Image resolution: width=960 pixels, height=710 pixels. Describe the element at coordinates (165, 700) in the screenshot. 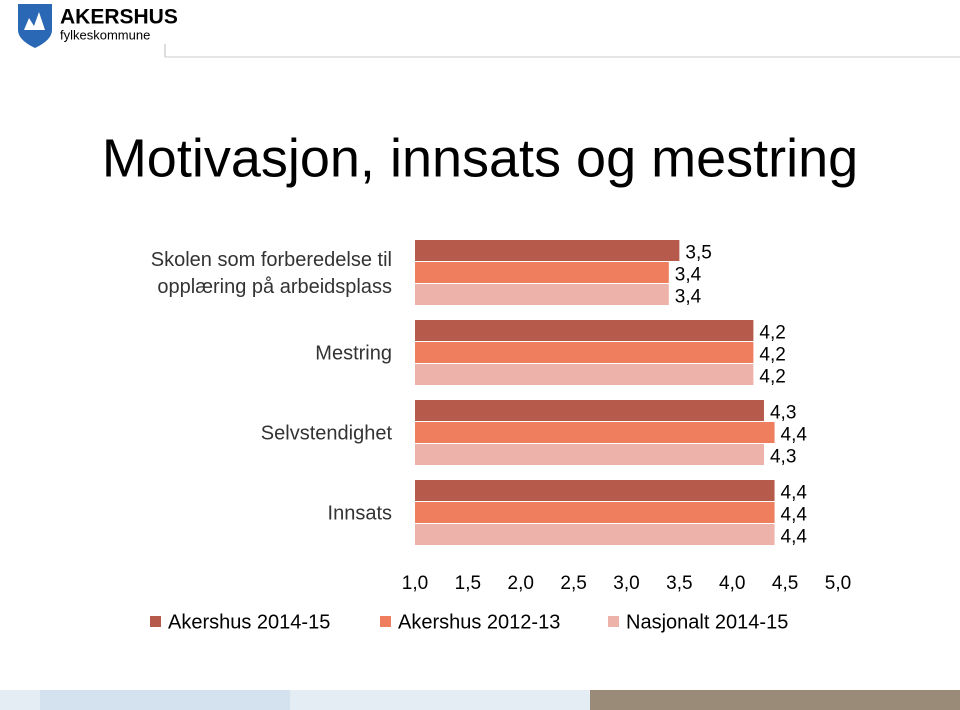

I see `footer-block` at that location.